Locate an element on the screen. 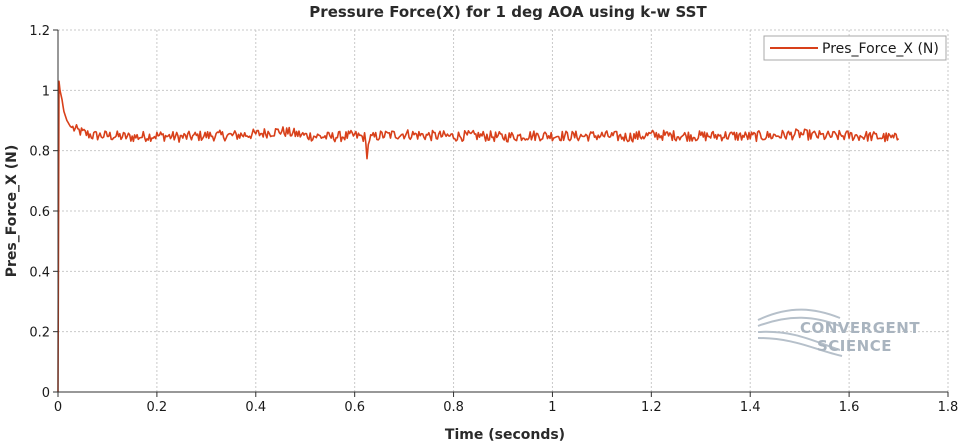 The height and width of the screenshot is (444, 964). x-tick-label: 1.6 is located at coordinates (849, 407).